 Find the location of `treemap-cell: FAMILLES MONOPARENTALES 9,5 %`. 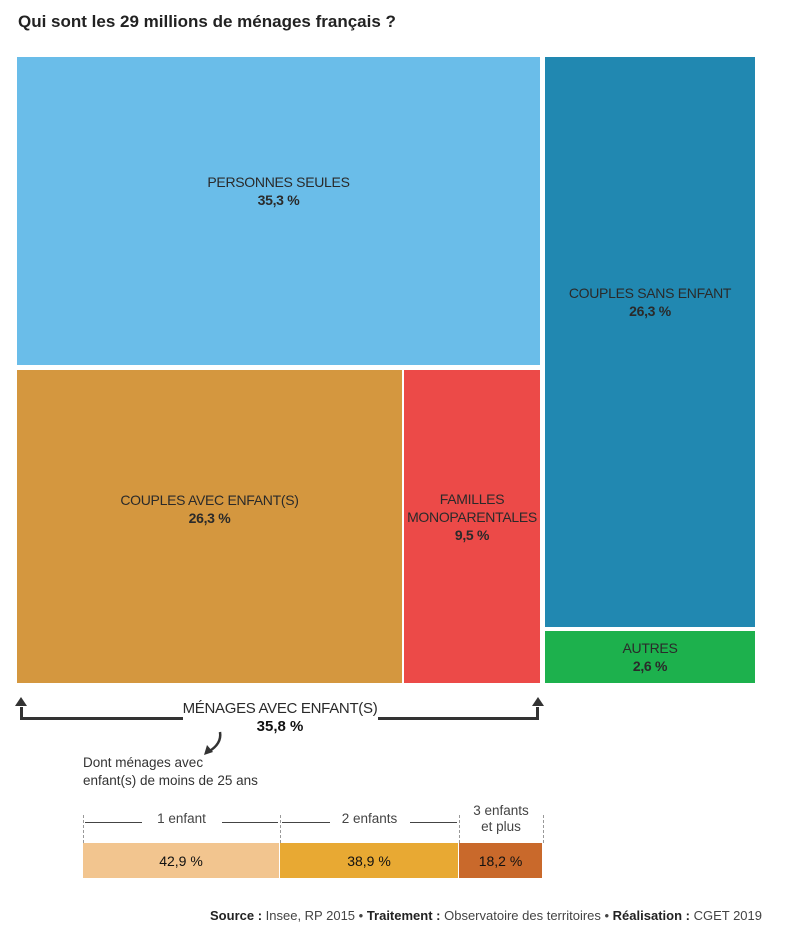

treemap-cell: FAMILLES MONOPARENTALES 9,5 % is located at coordinates (472, 526).